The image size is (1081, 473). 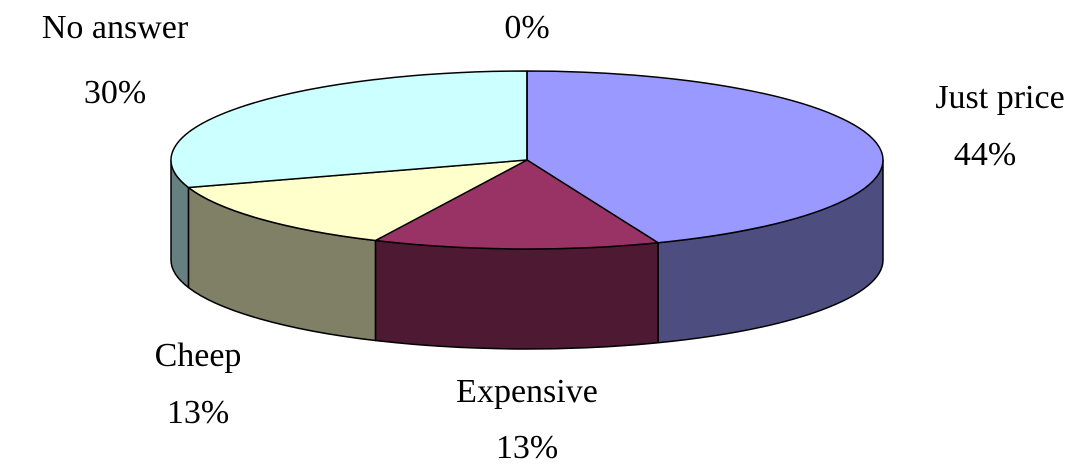 What do you see at coordinates (526, 27) in the screenshot?
I see `slice-value-label: 0%` at bounding box center [526, 27].